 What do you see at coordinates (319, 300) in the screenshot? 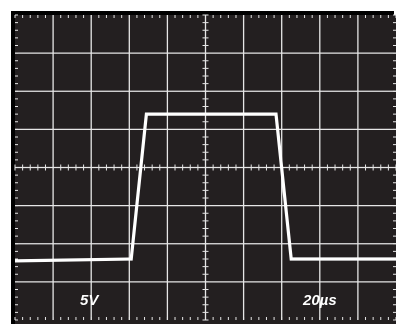
I see `time-per-division-label: 20µs` at bounding box center [319, 300].